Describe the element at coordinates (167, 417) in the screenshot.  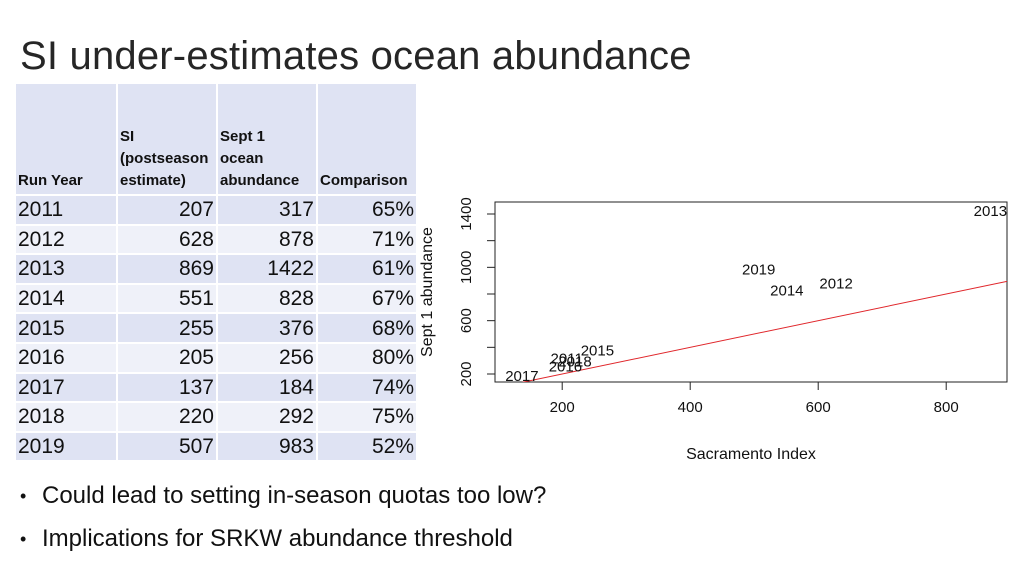
I see `cell-si: 220` at that location.